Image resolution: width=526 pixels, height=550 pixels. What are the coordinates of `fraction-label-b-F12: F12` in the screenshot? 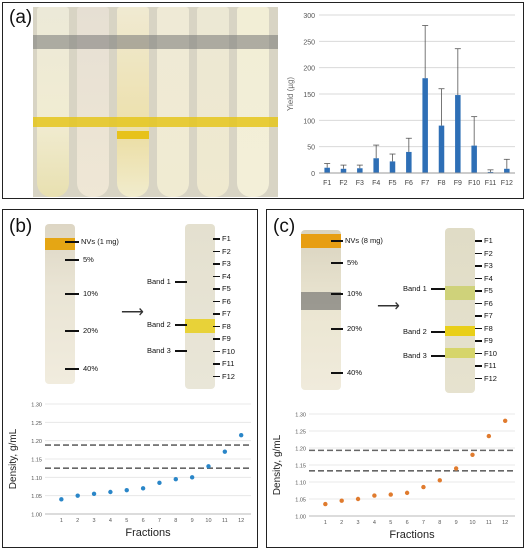 It's located at (224, 376).